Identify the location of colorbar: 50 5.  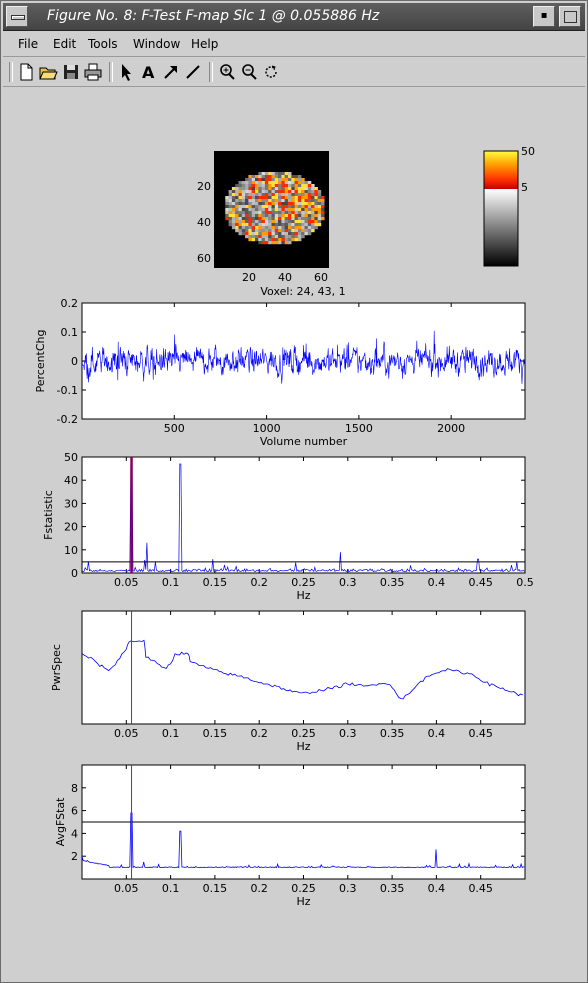
(509, 206).